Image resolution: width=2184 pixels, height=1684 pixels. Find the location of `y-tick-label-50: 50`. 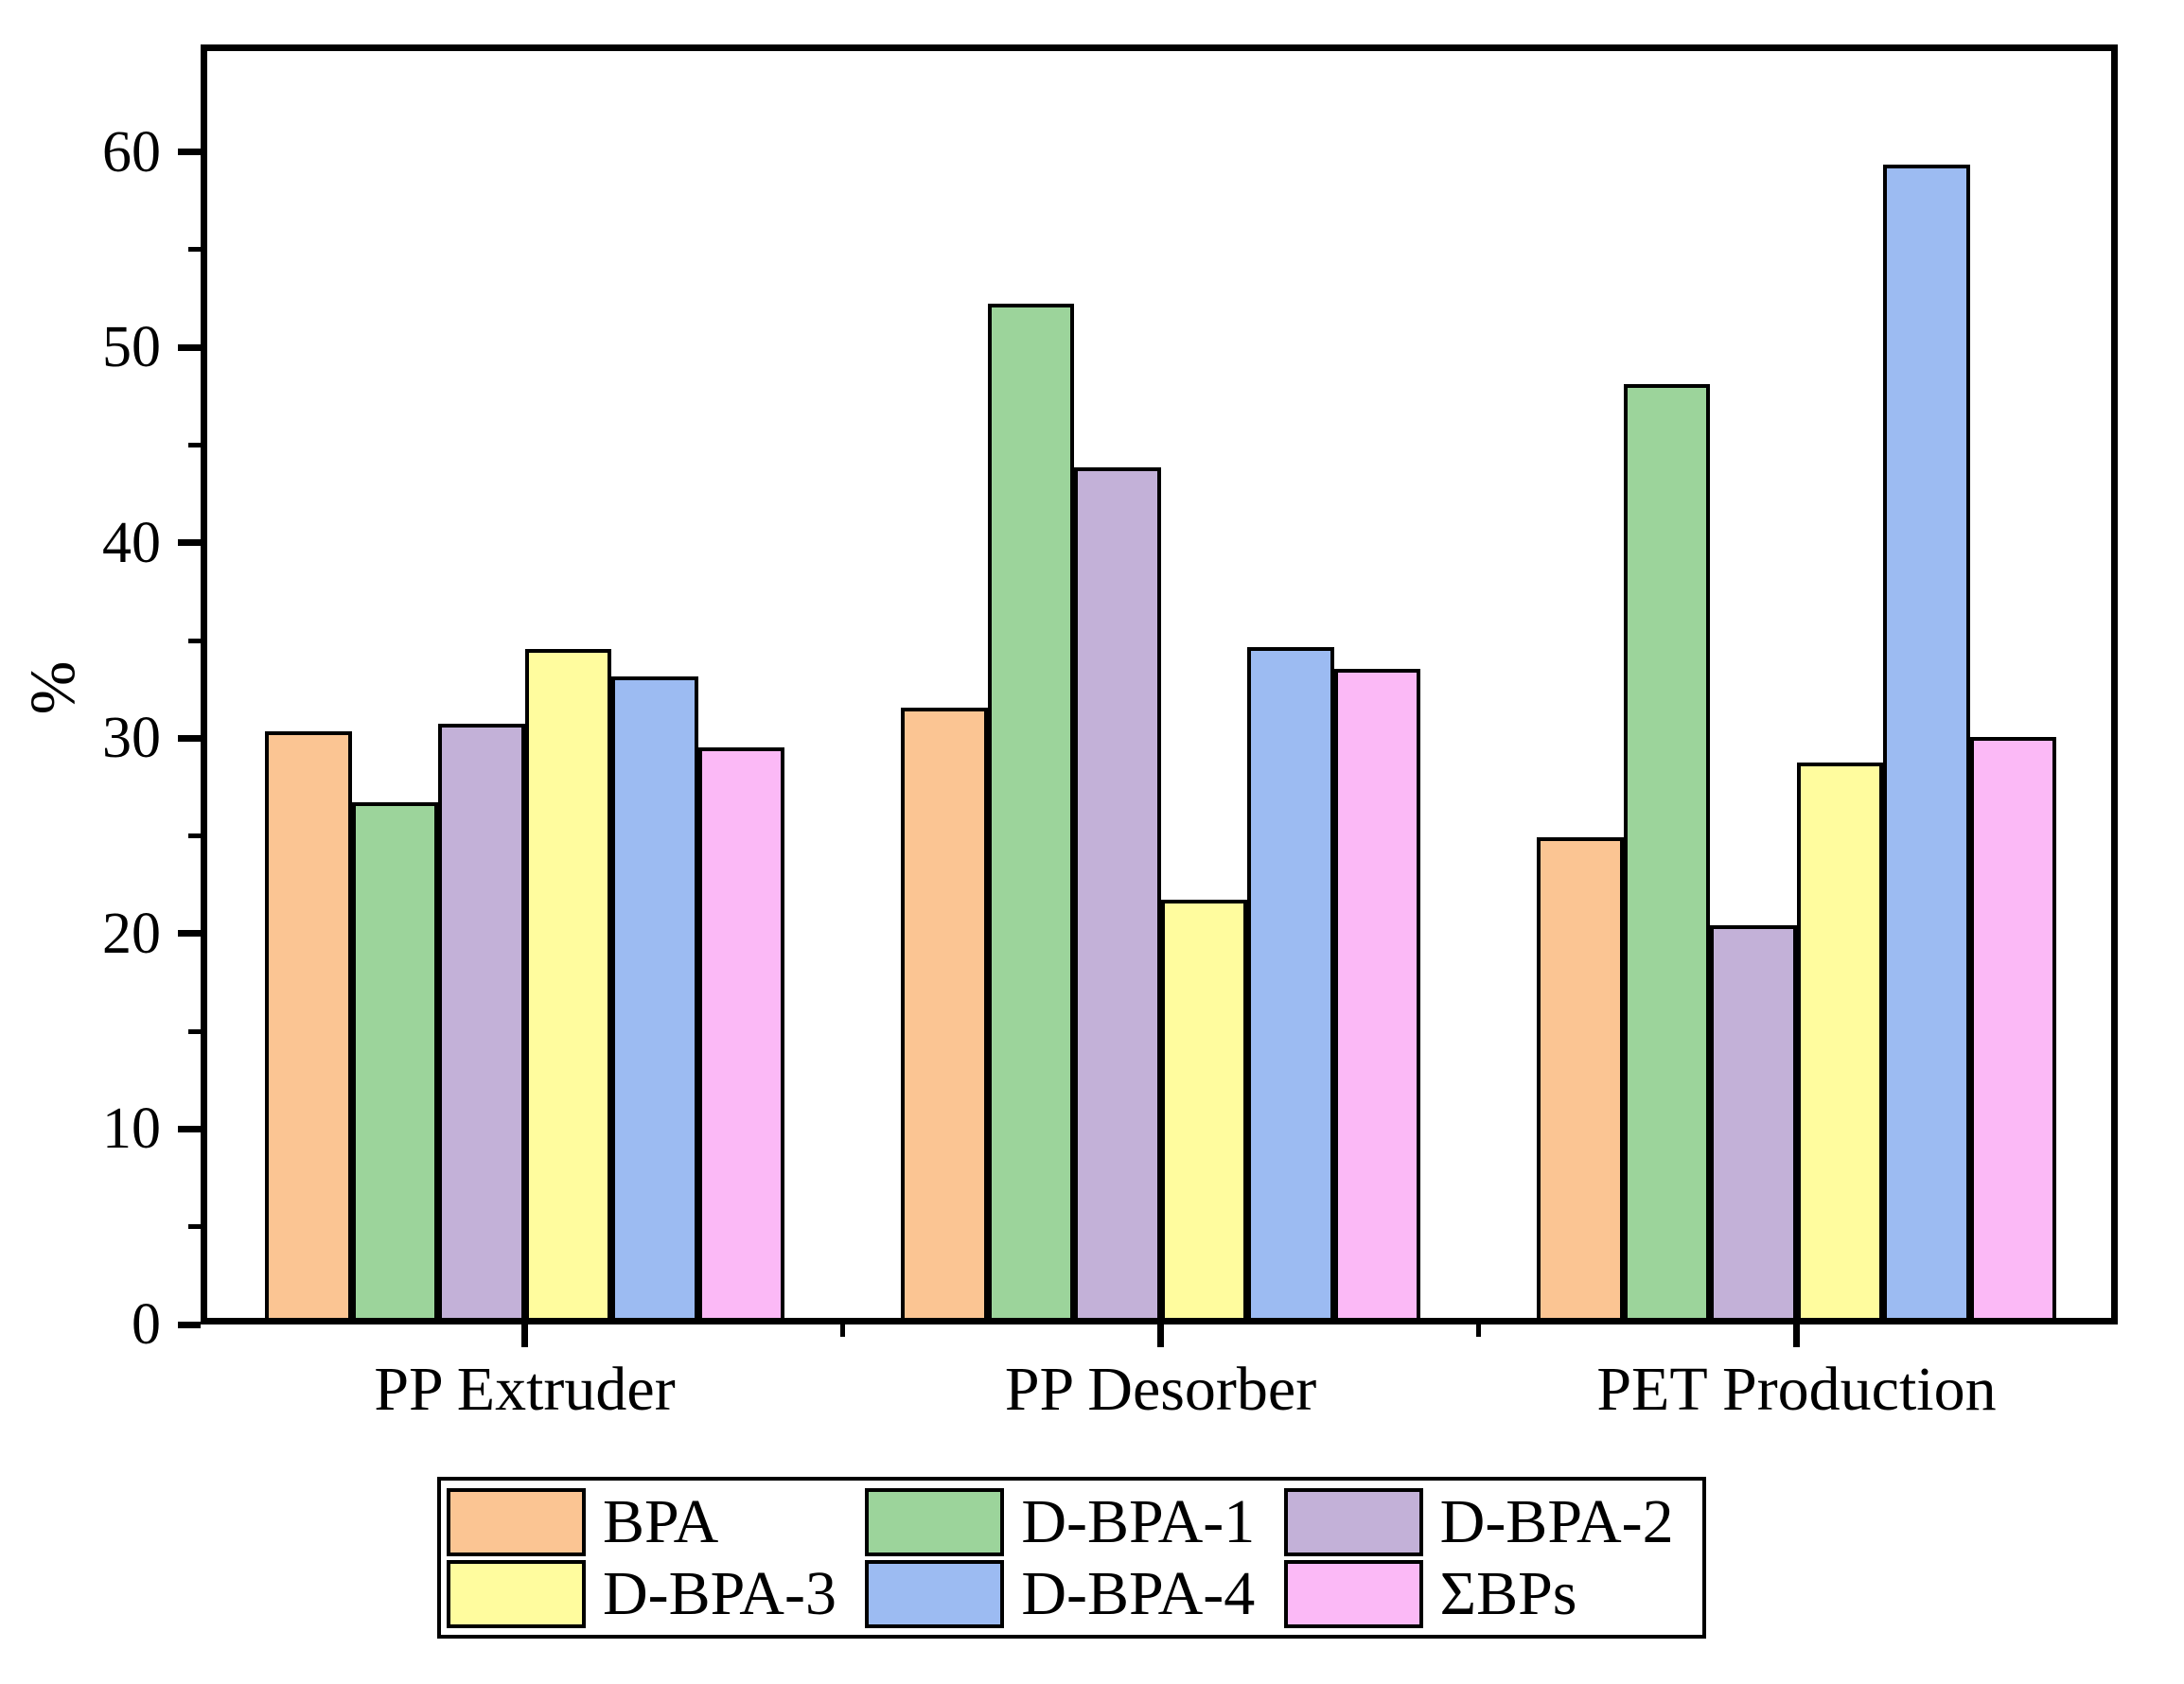

y-tick-label-50: 50 is located at coordinates (131, 347).